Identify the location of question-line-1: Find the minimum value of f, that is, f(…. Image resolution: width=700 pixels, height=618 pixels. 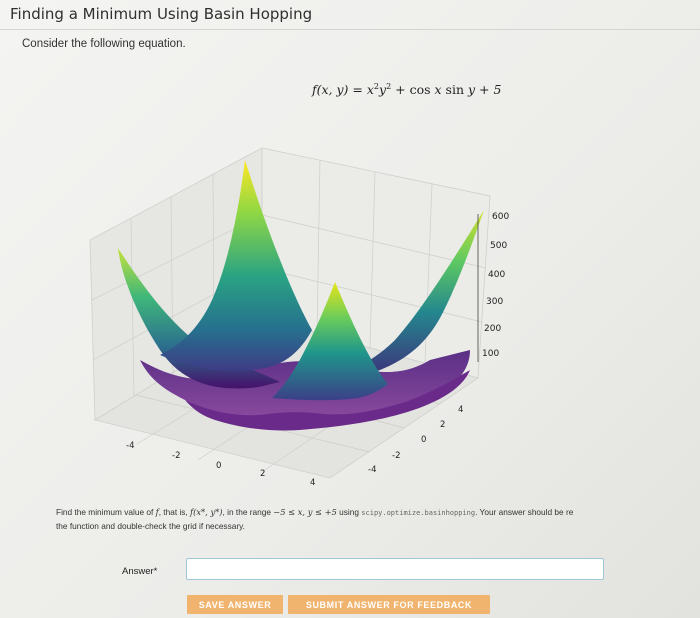
(378, 513).